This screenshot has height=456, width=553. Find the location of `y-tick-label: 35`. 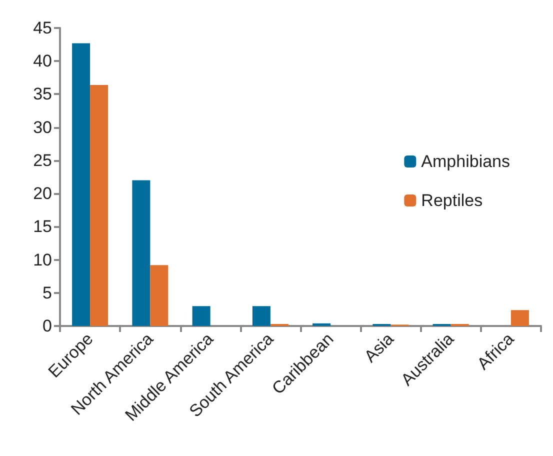

y-tick-label: 35 is located at coordinates (42, 94).